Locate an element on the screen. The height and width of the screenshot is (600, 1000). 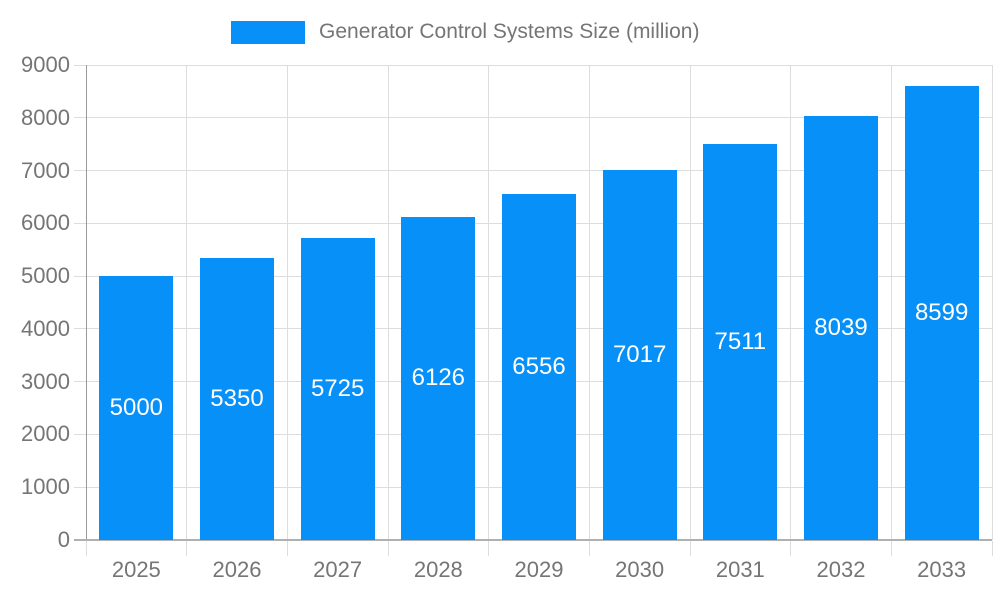
bar-value-label: 7017 is located at coordinates (639, 354).